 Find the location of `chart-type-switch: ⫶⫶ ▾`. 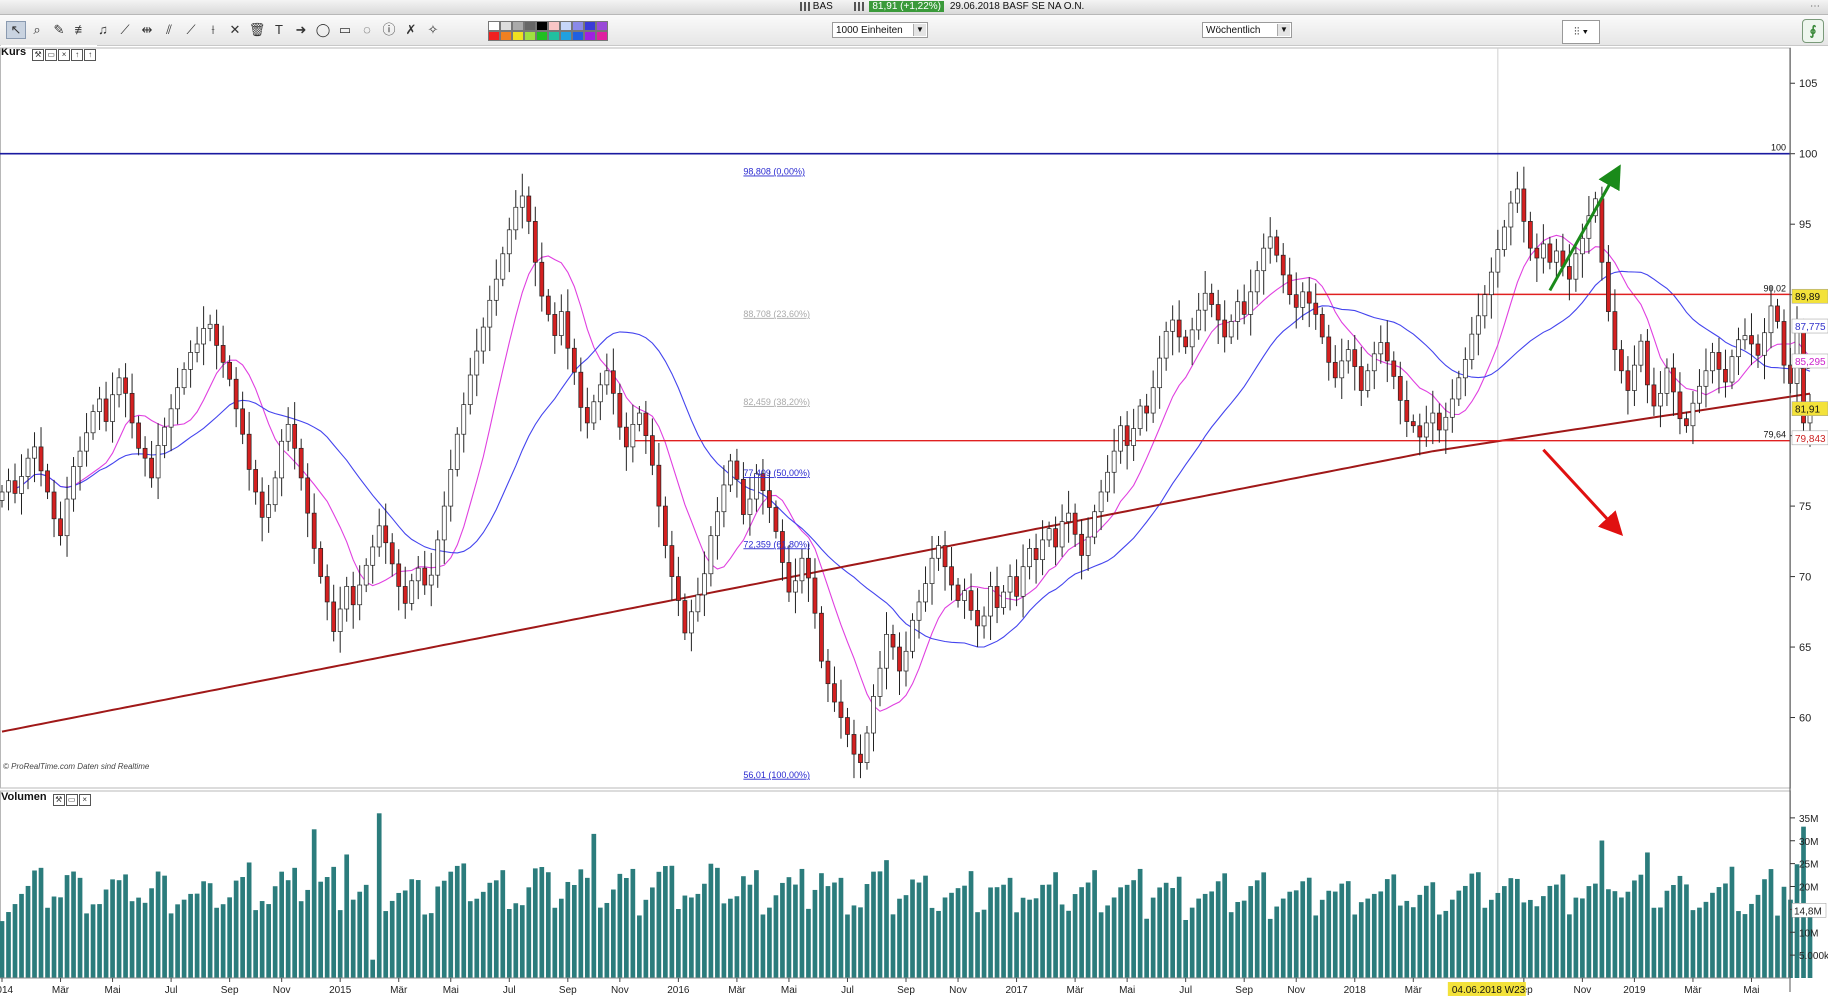

chart-type-switch: ⫶⫶ ▾ is located at coordinates (1581, 32).